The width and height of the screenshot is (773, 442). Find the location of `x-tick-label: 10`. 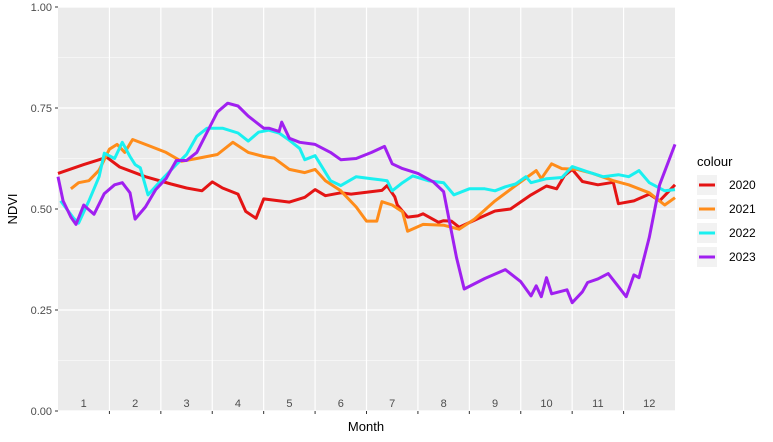

x-tick-label: 10 is located at coordinates (546, 404).